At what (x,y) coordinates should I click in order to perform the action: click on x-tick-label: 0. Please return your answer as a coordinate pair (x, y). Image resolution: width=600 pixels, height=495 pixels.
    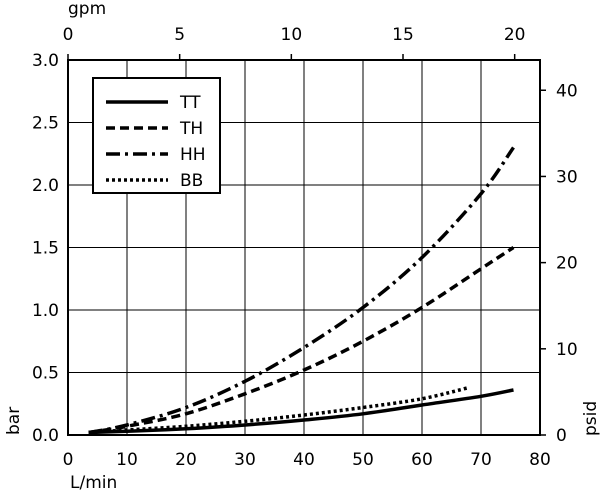
    Looking at the image, I should click on (68, 460).